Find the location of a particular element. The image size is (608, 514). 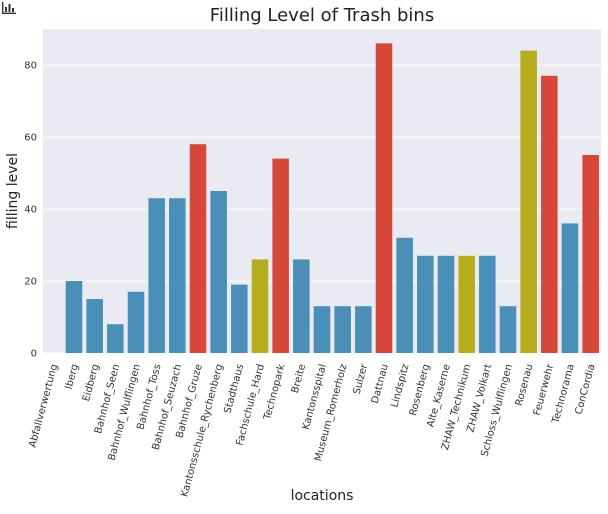

x-tick-label: Rosenberg is located at coordinates (420, 390).